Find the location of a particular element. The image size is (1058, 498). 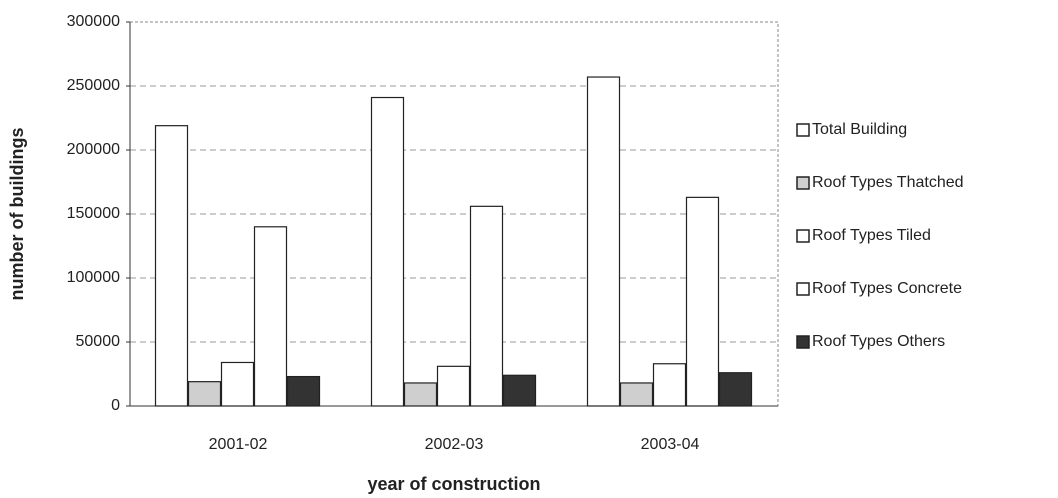

legend-label: Roof Types Thatched is located at coordinates (888, 182).